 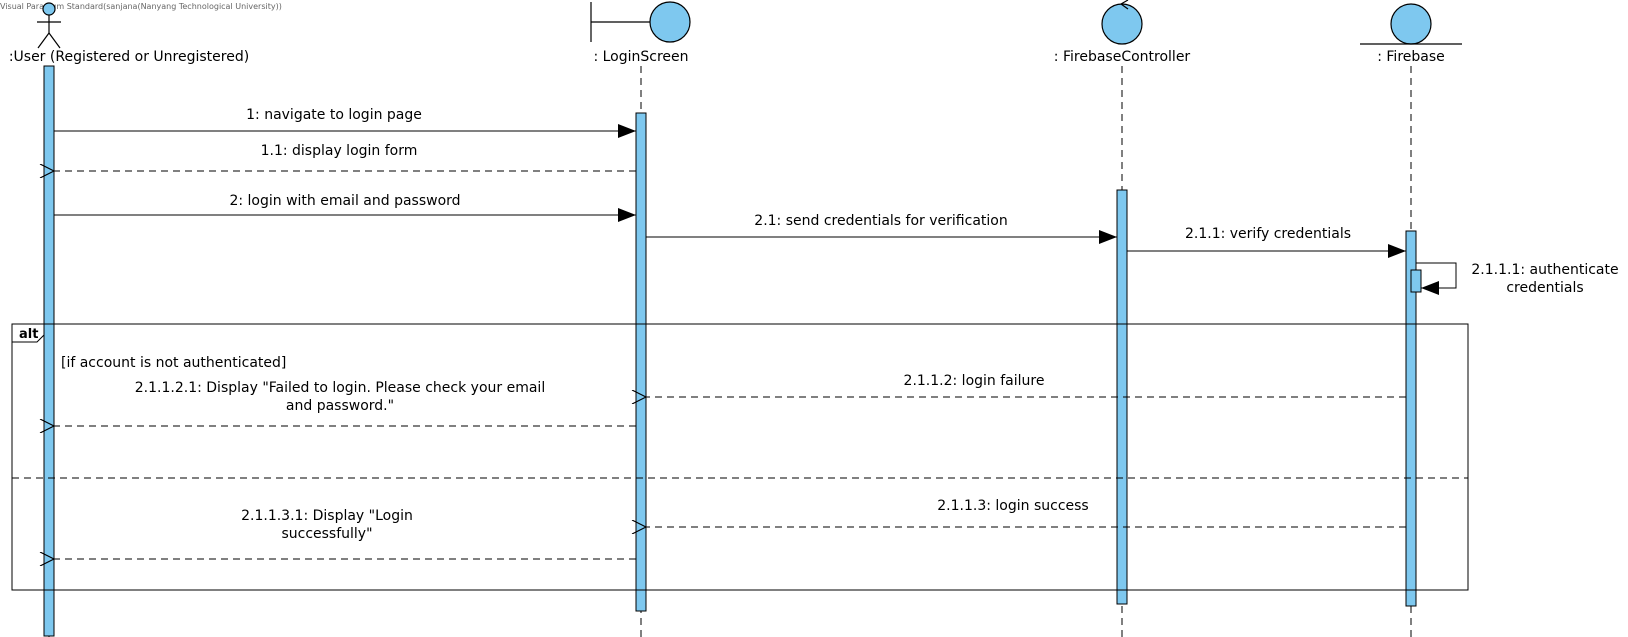 I want to click on message-2-1: 2.1: send credentials for verification, so click(x=881, y=228).